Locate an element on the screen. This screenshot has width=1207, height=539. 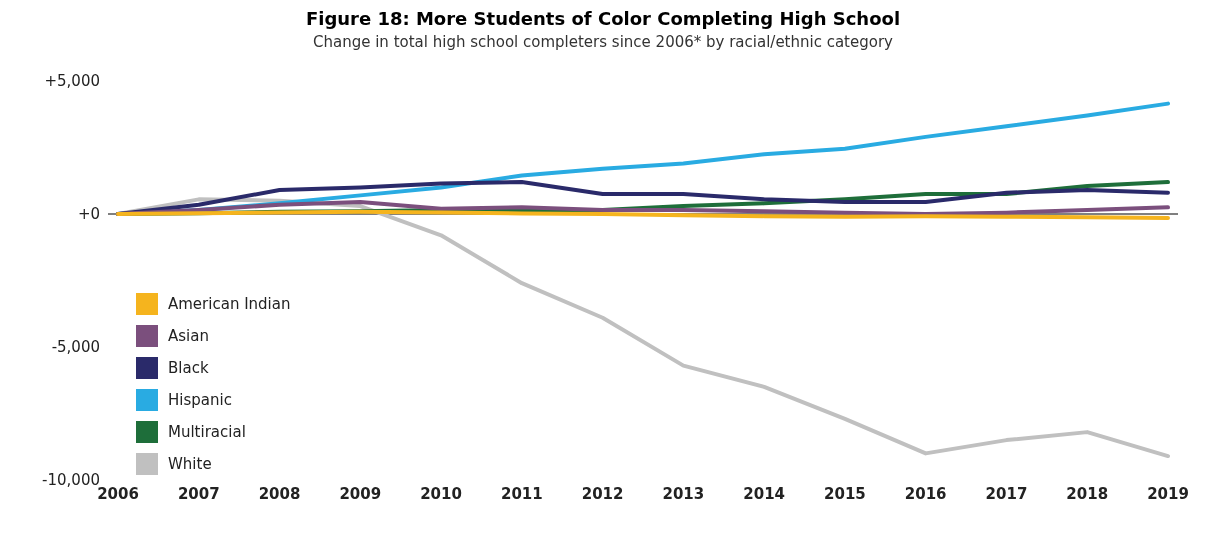
x-tick-label: 2008 is located at coordinates (279, 493).